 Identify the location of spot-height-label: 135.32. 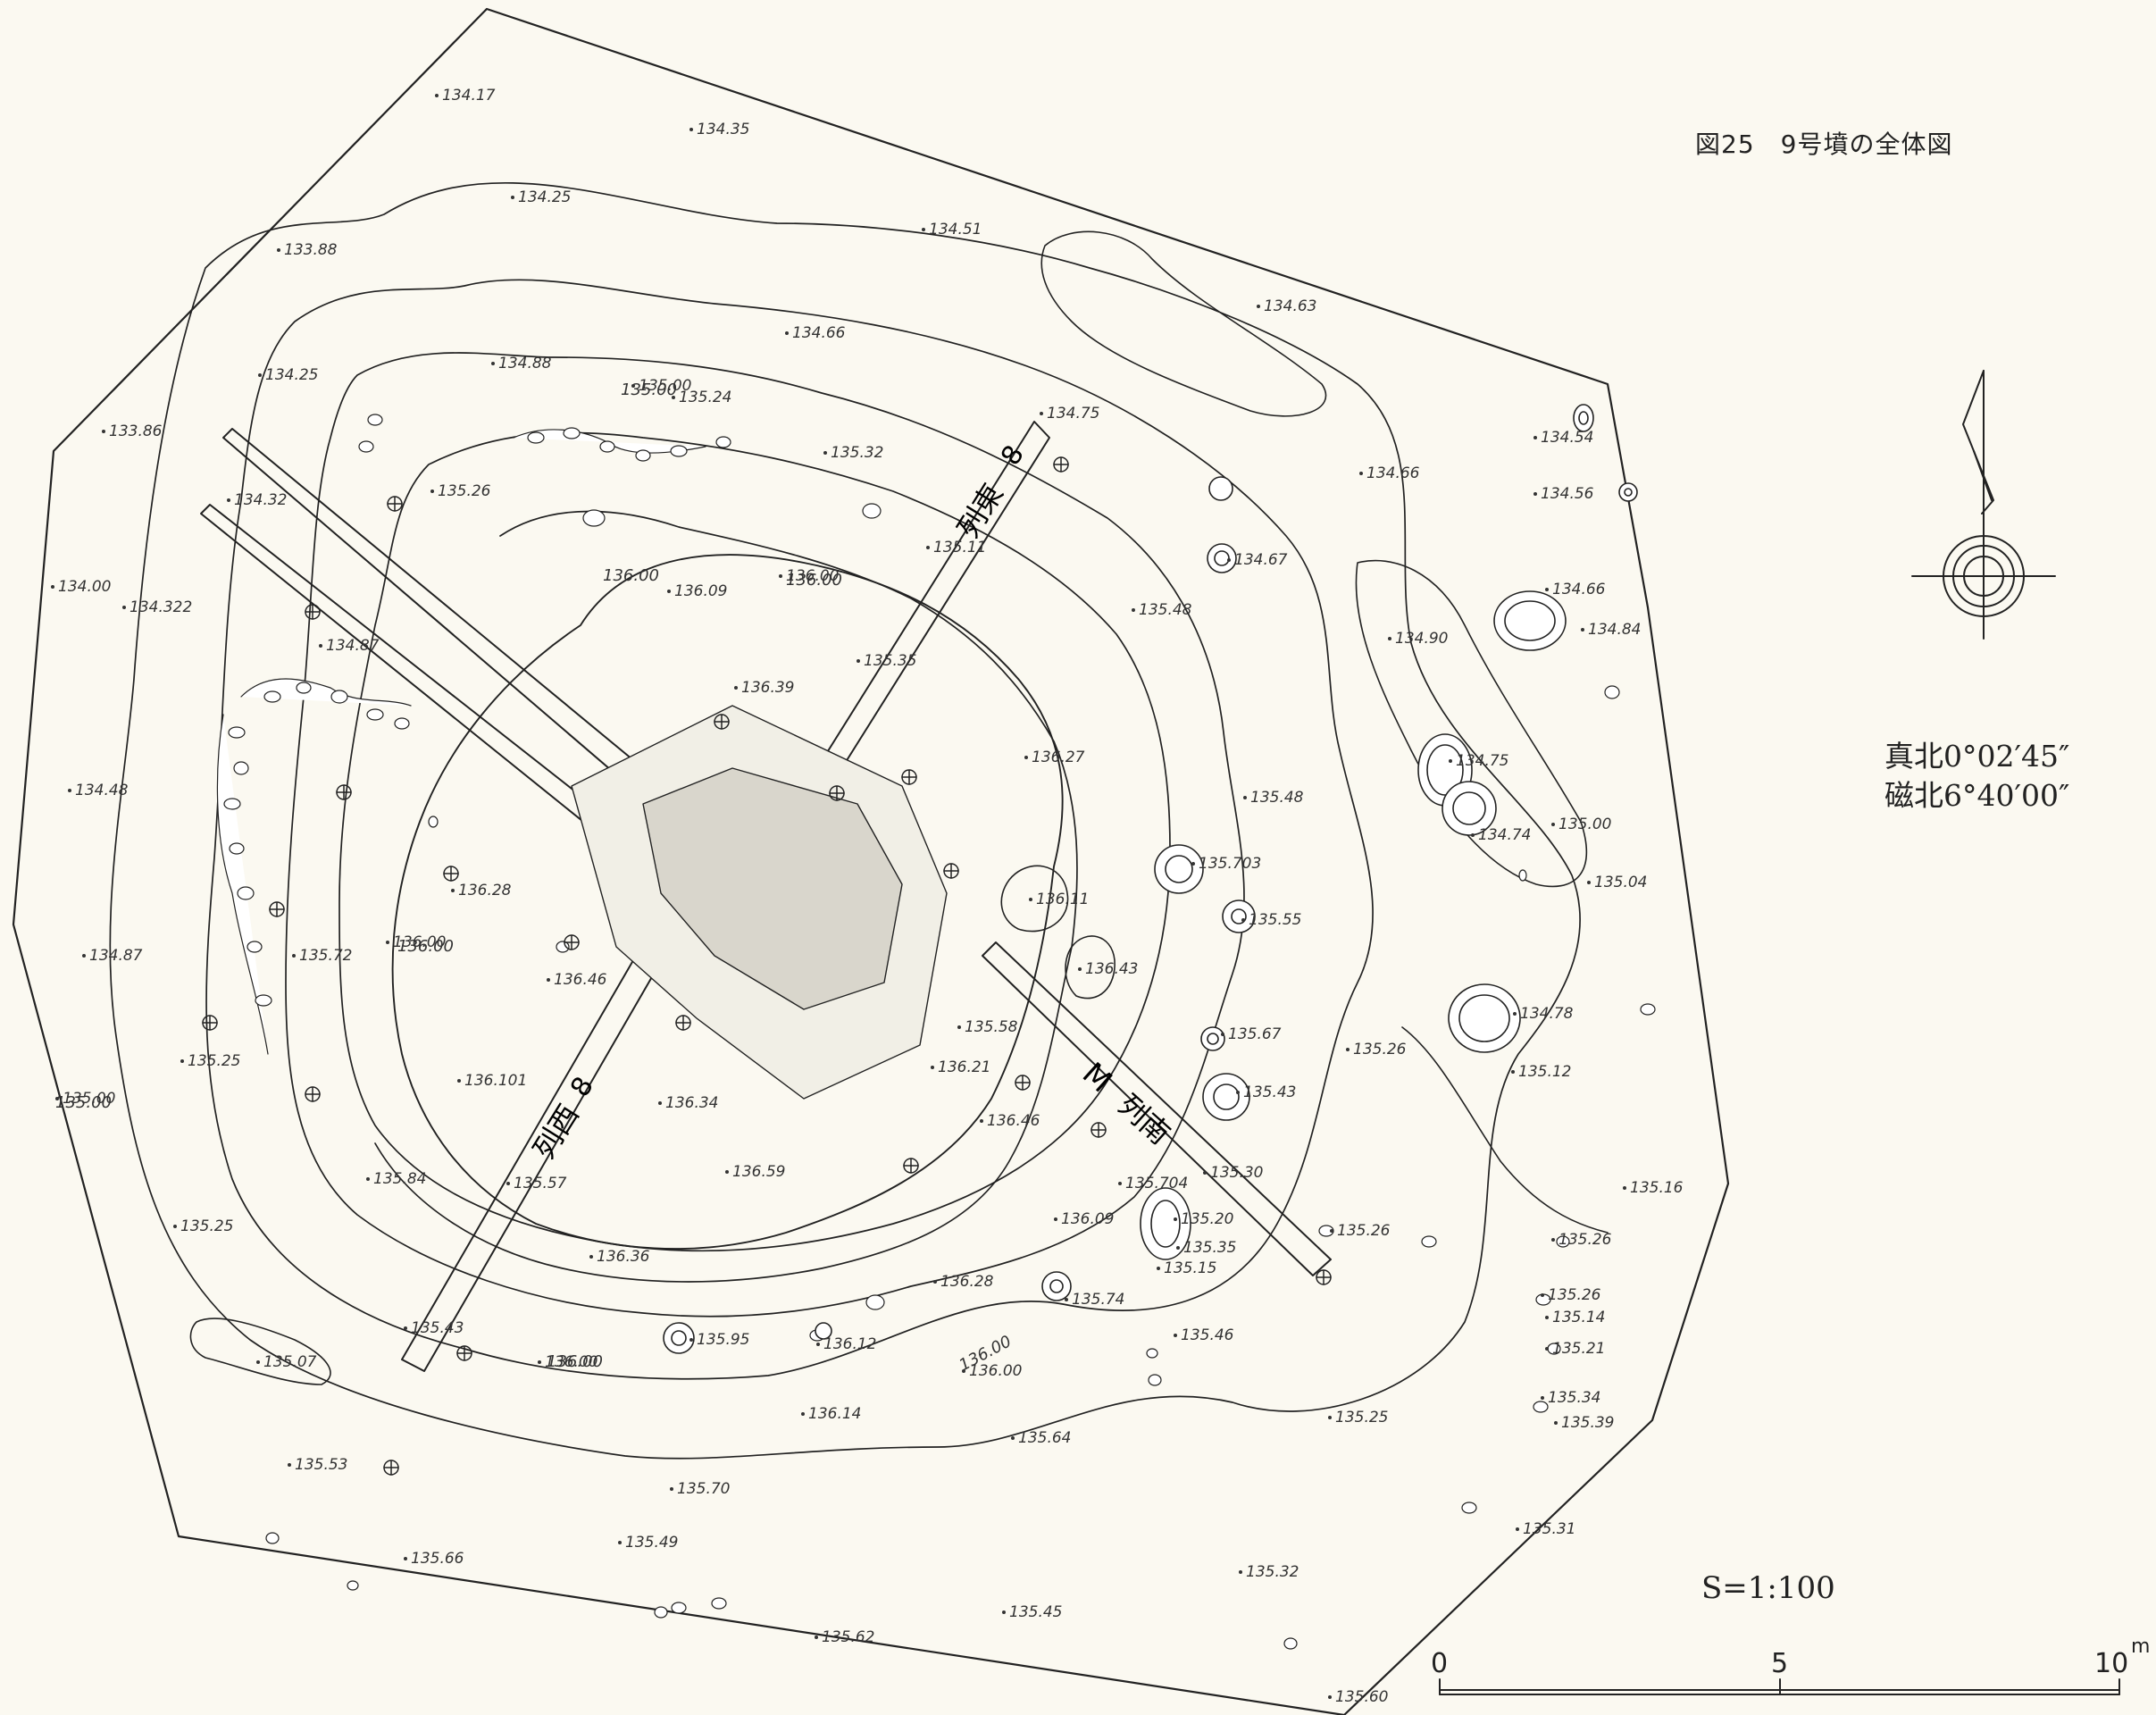
(1272, 1572).